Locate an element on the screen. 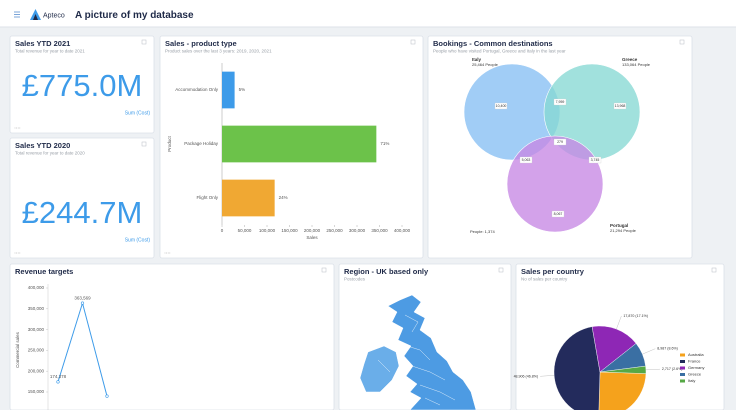 The image size is (736, 410). great-britain is located at coordinates (432, 352).